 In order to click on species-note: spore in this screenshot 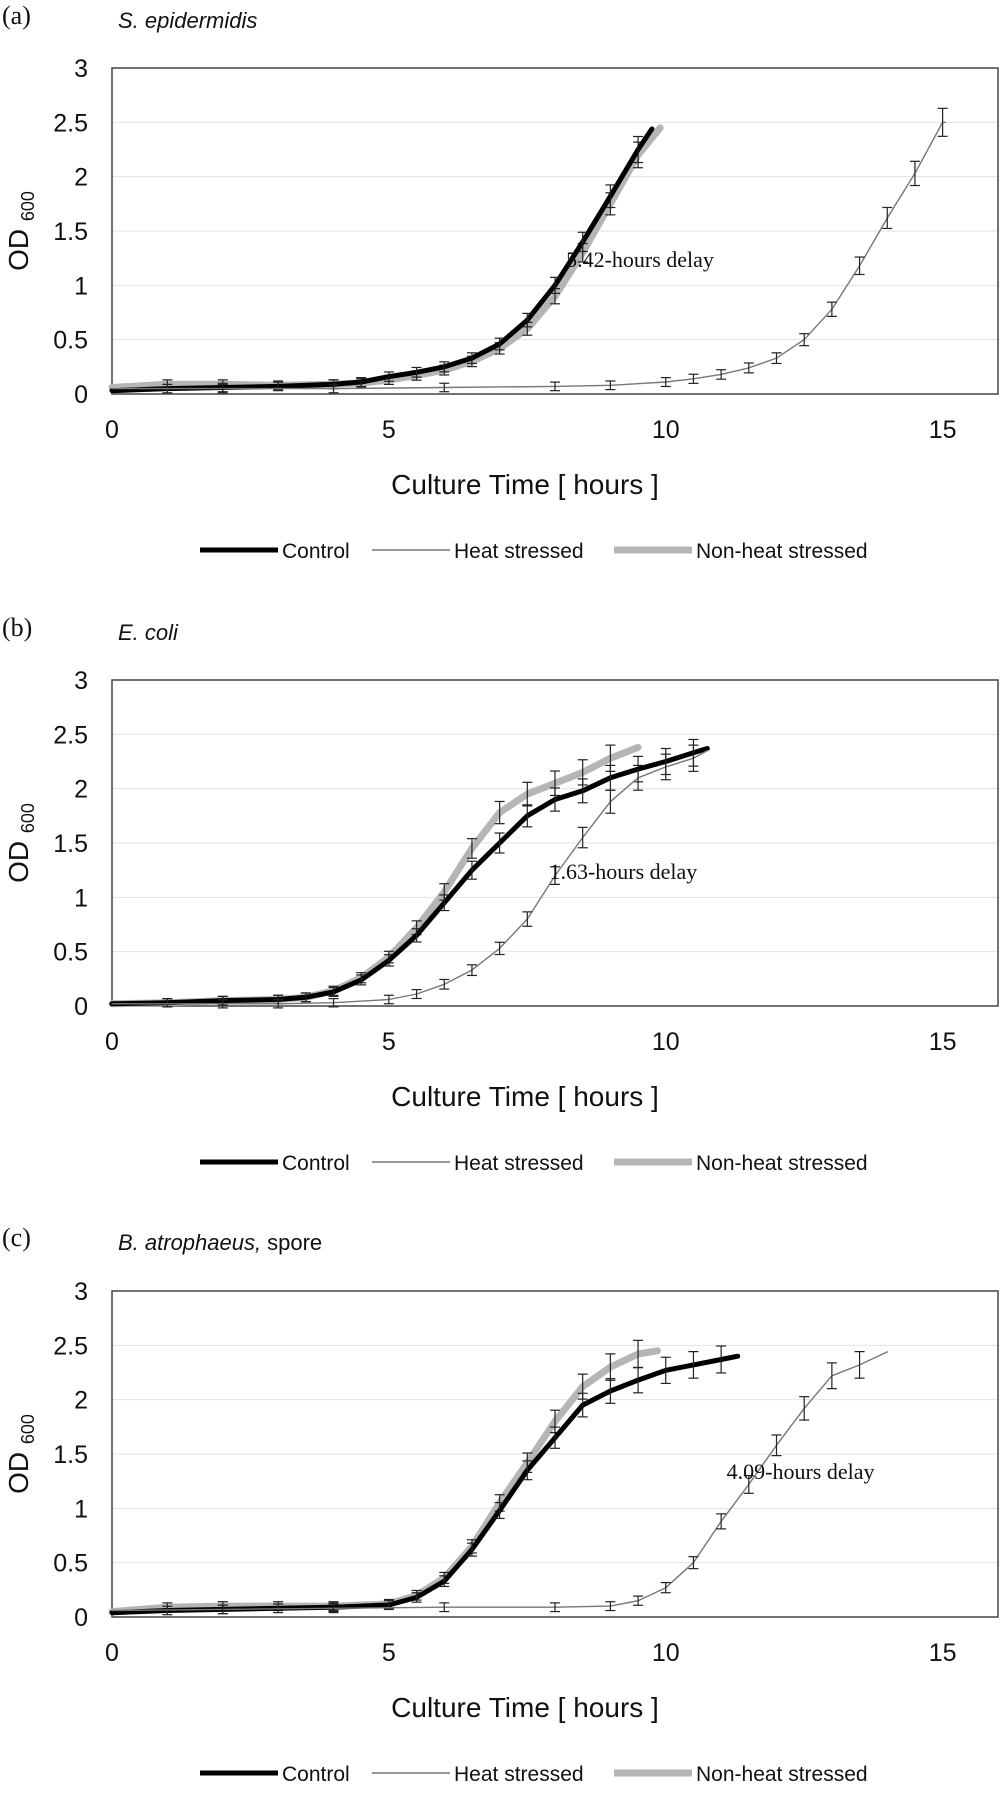, I will do `click(294, 1242)`.